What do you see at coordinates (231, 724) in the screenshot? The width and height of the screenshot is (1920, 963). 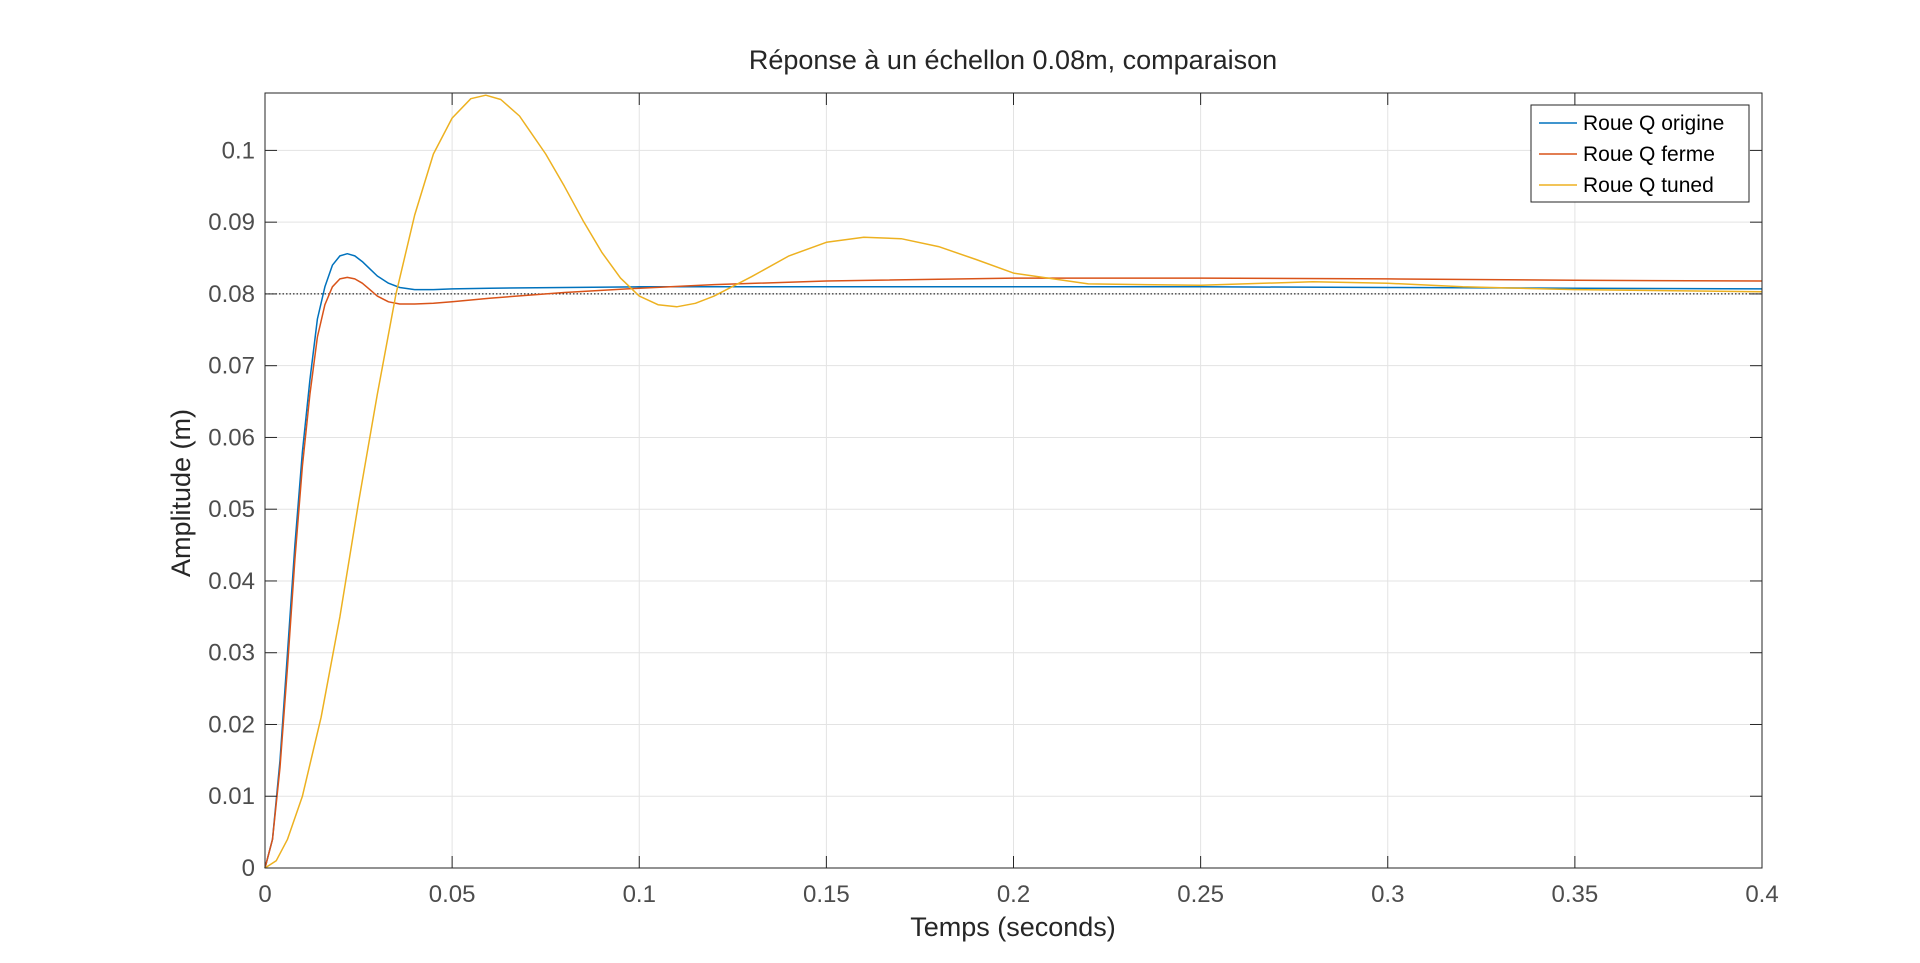 I see `y-tick-label: 0.02` at bounding box center [231, 724].